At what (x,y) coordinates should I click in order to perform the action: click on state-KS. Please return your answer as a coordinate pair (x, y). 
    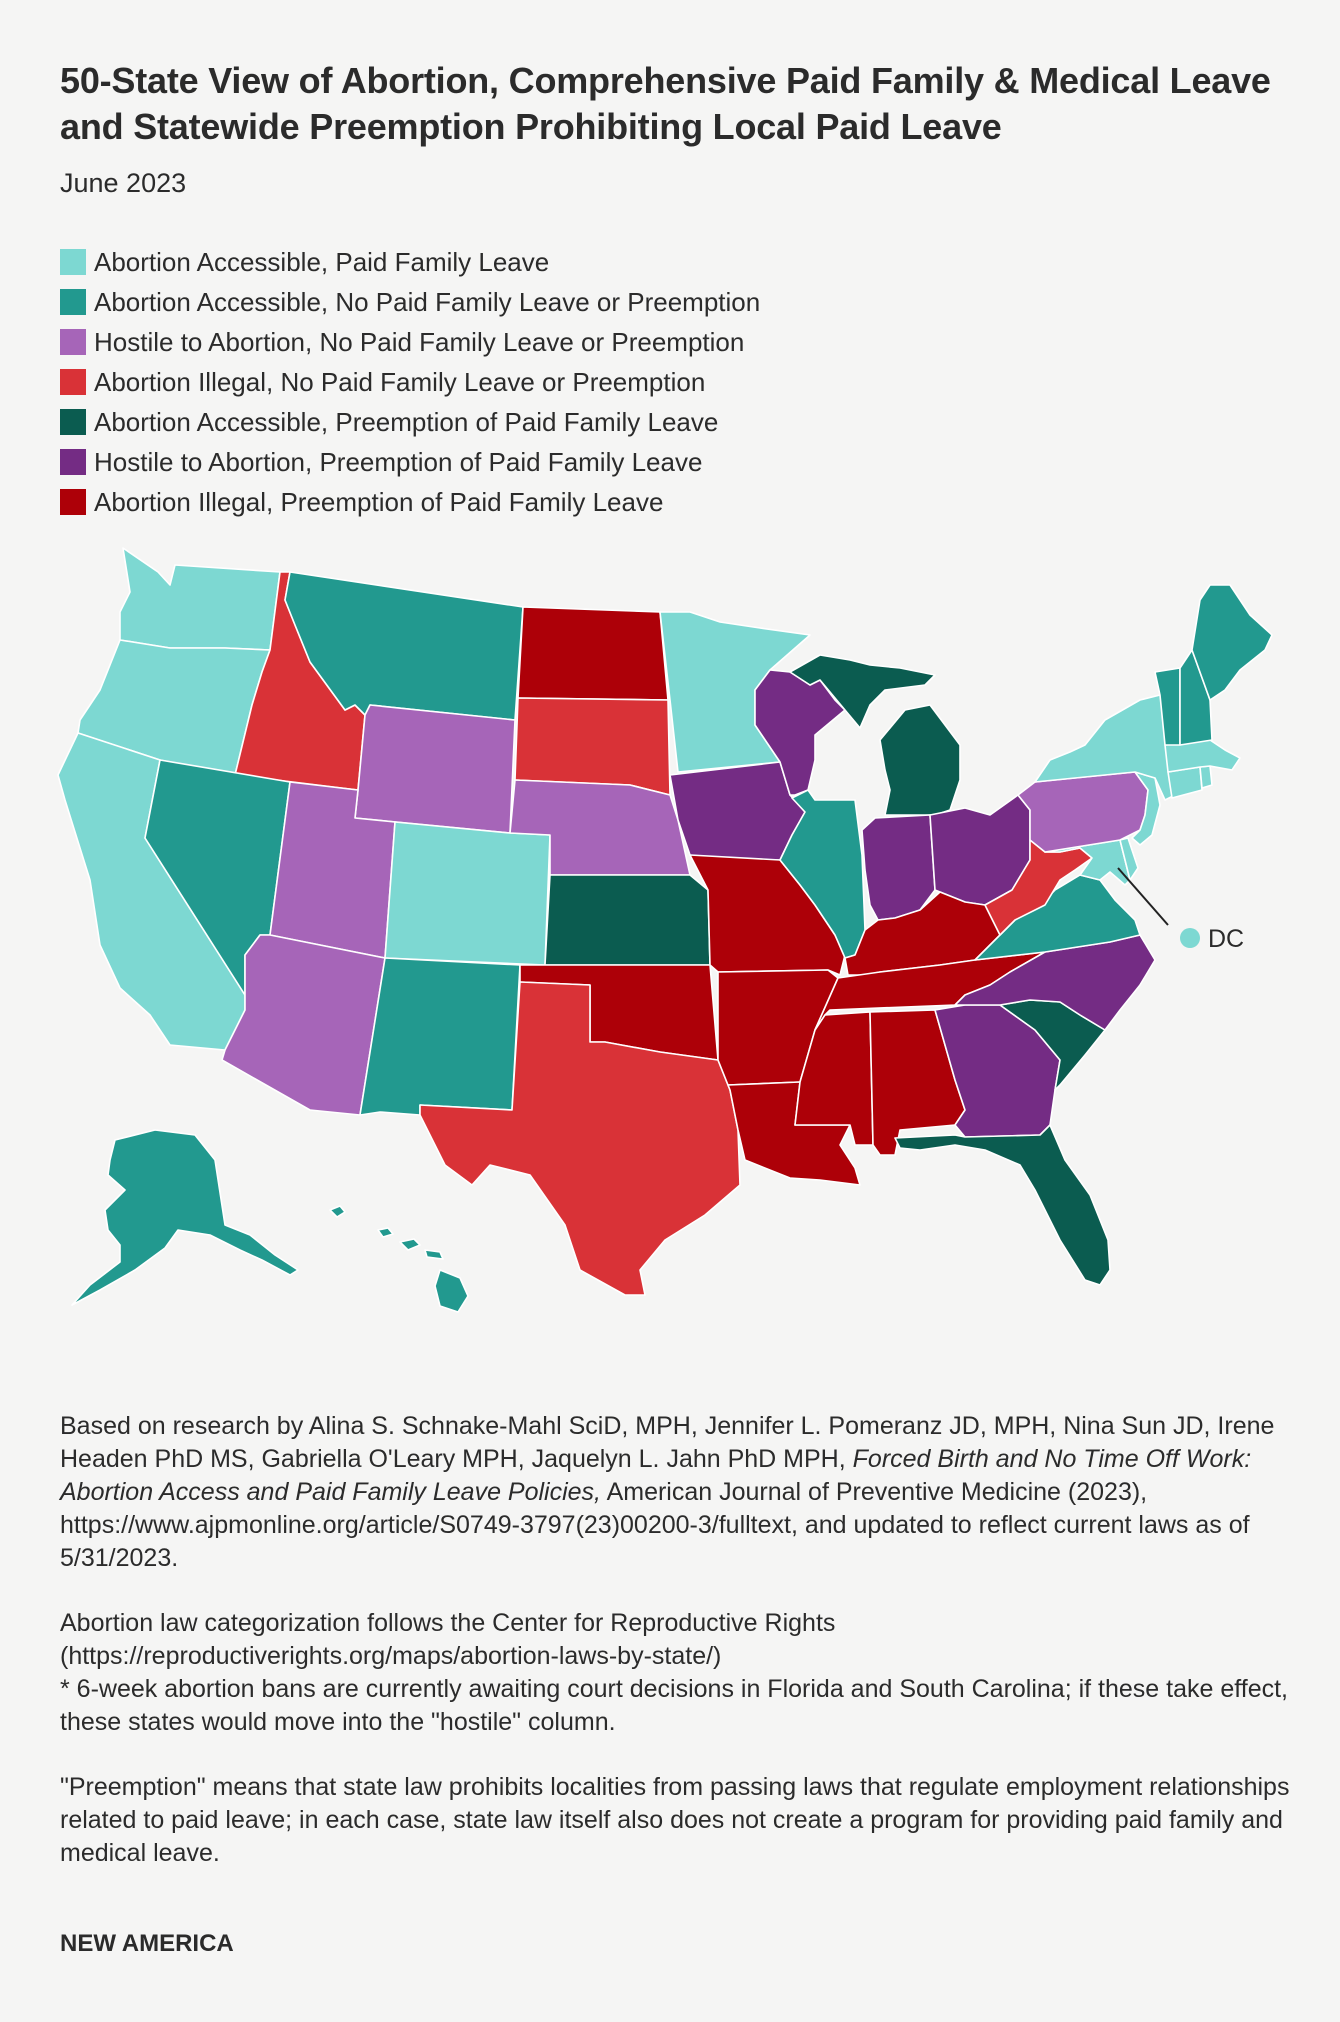
    Looking at the image, I should click on (627, 920).